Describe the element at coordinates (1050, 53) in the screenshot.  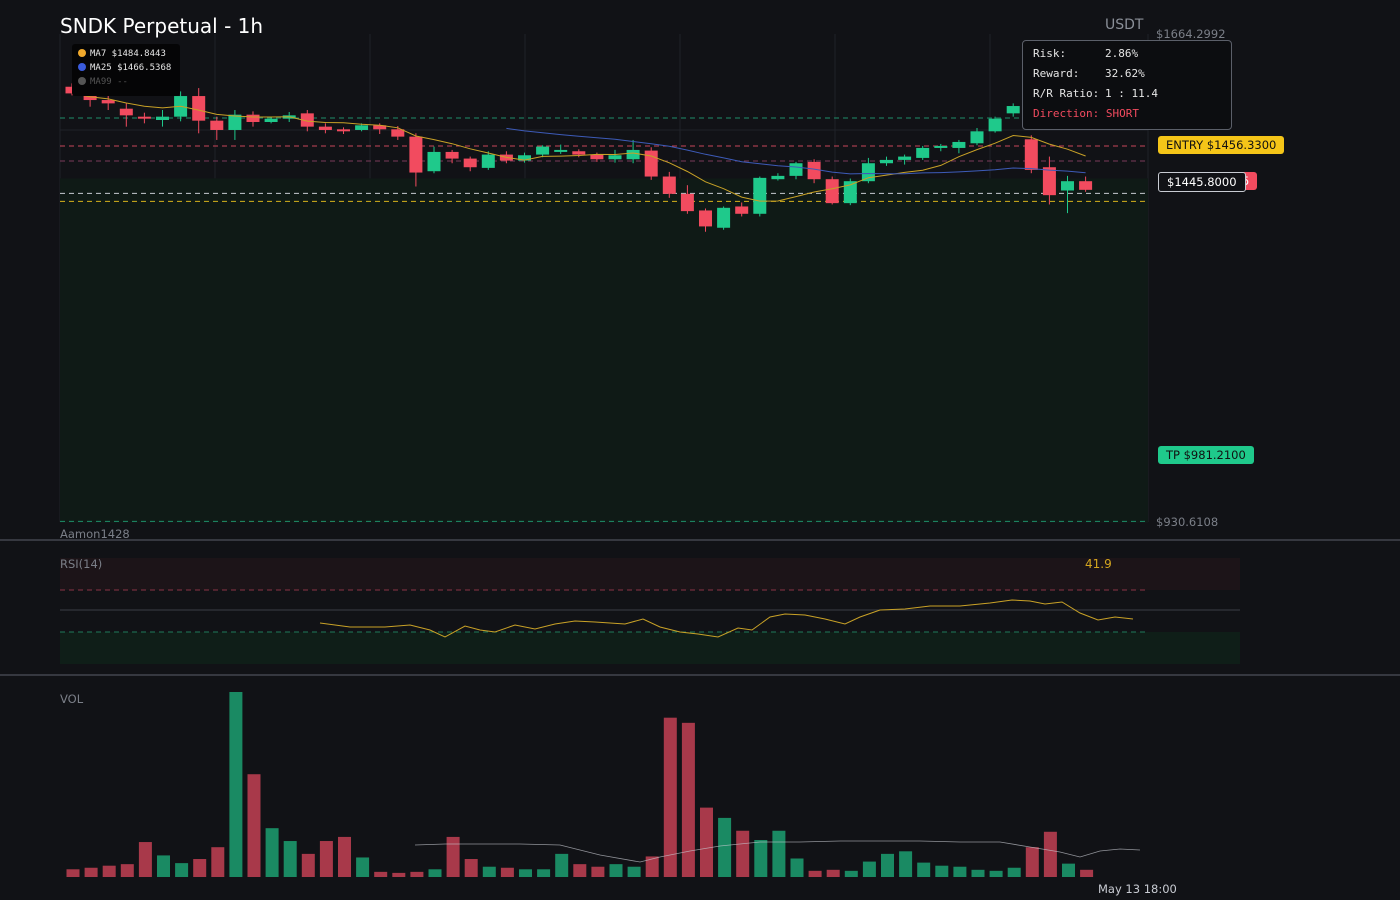
I see `risk-key: Risk:` at that location.